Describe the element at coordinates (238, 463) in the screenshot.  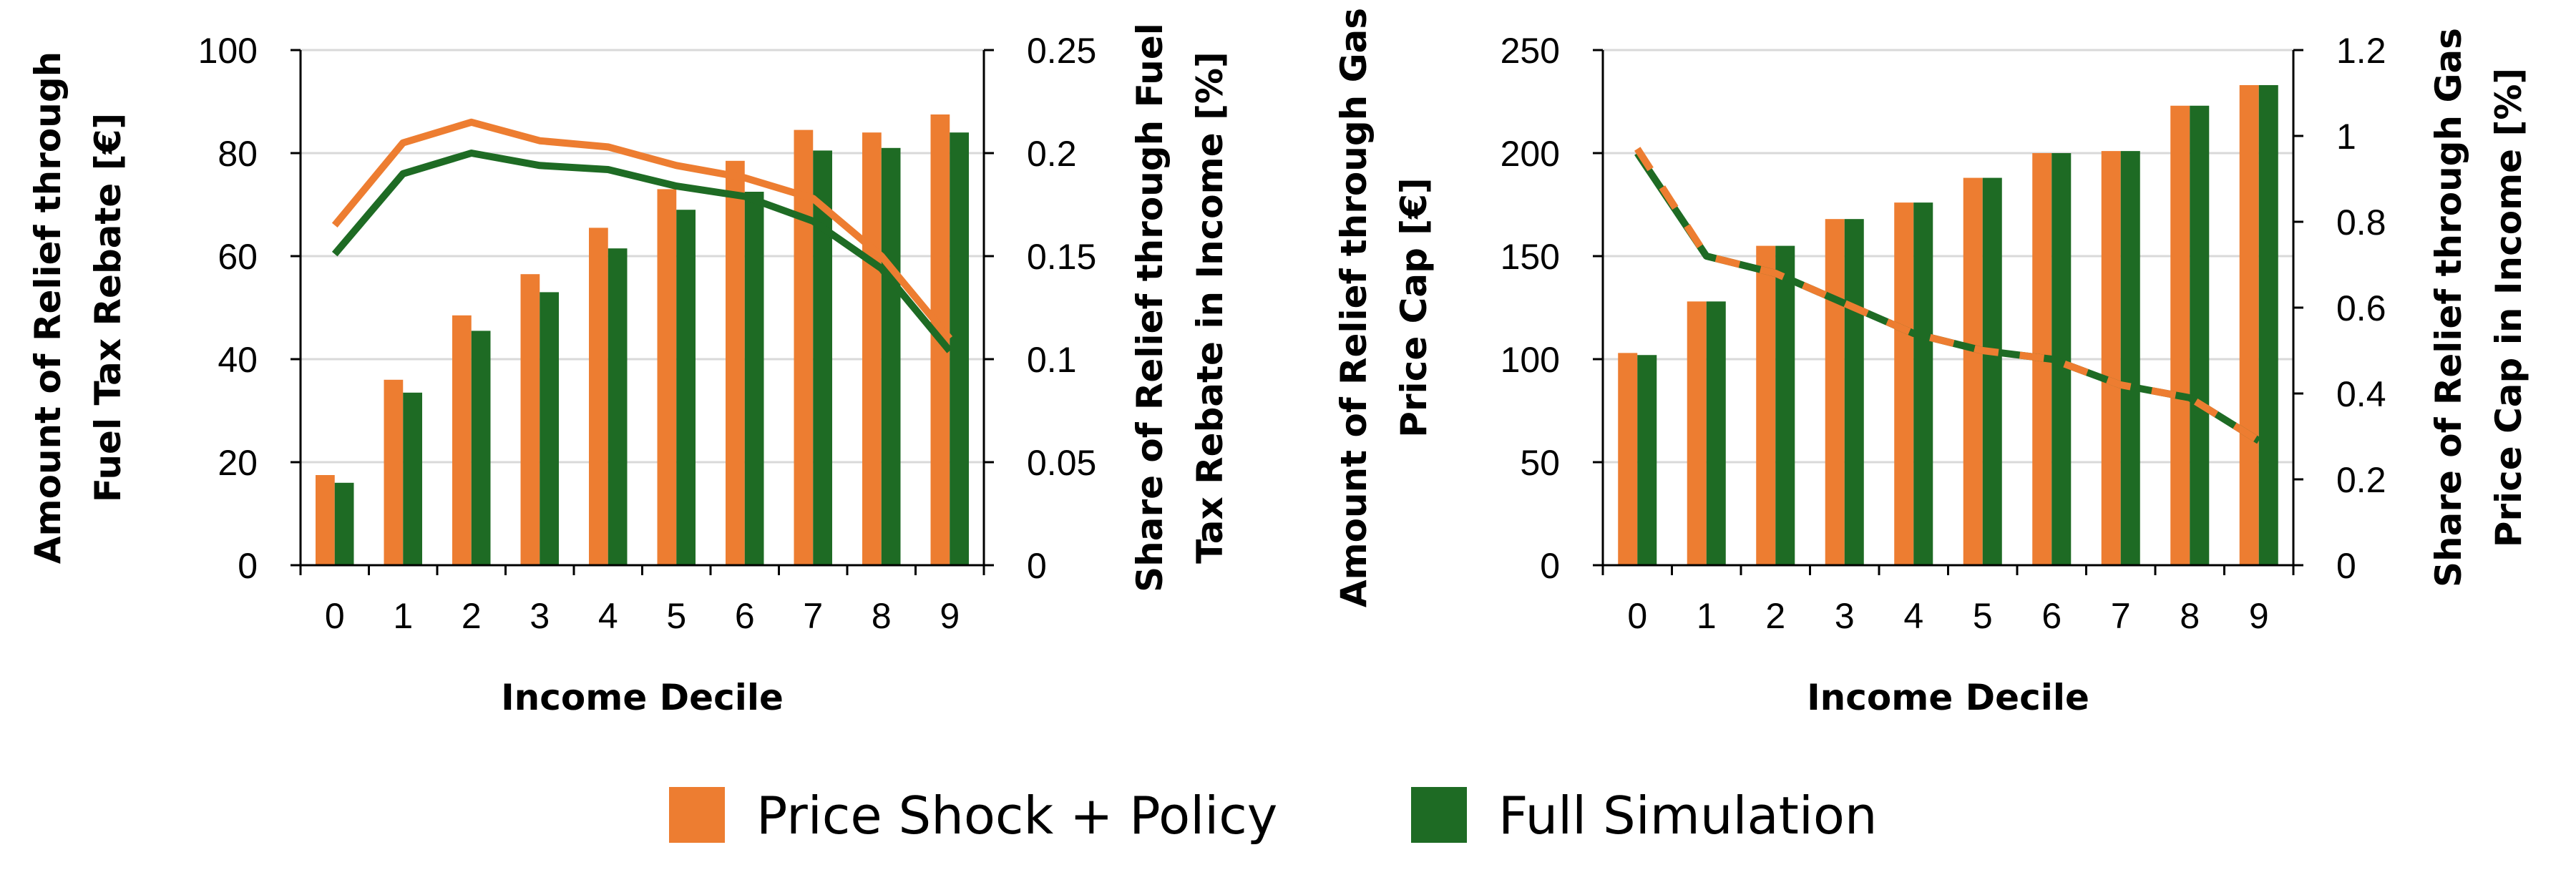
I see `y-tick-label: 20` at that location.